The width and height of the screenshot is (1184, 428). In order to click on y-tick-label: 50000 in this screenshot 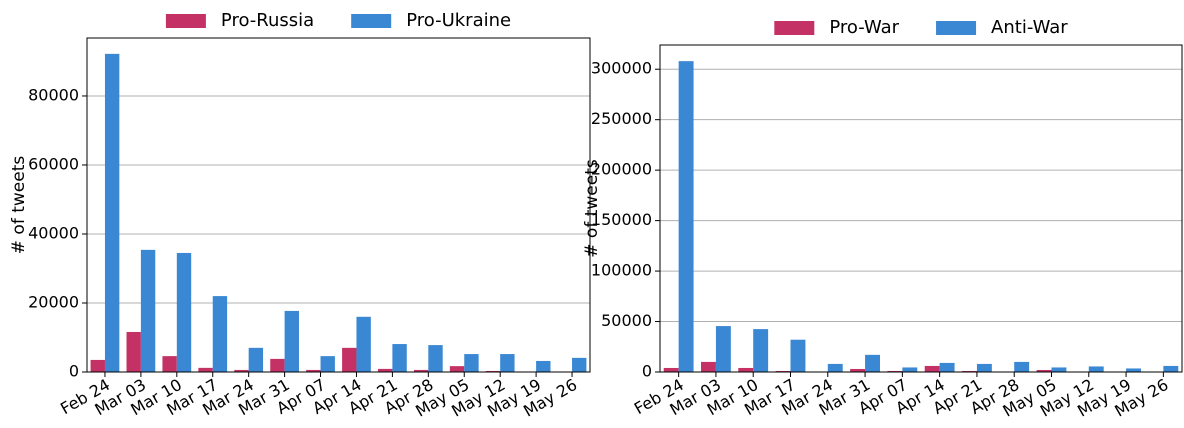, I will do `click(626, 320)`.